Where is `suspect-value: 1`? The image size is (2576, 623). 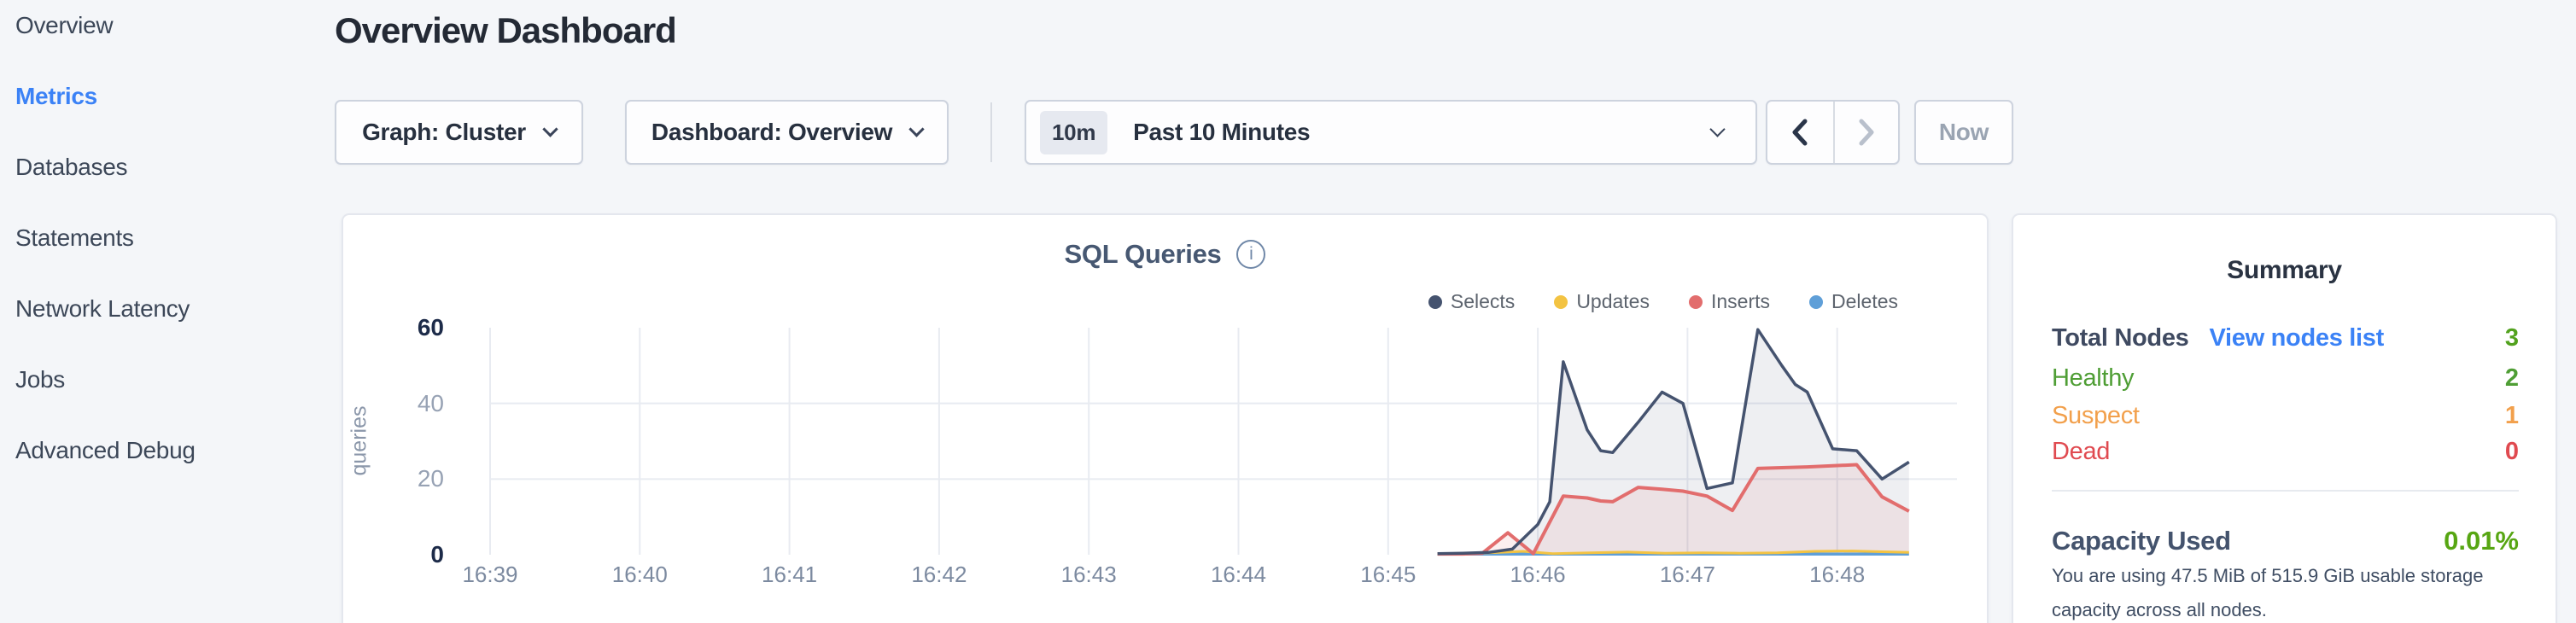
suspect-value: 1 is located at coordinates (2511, 415).